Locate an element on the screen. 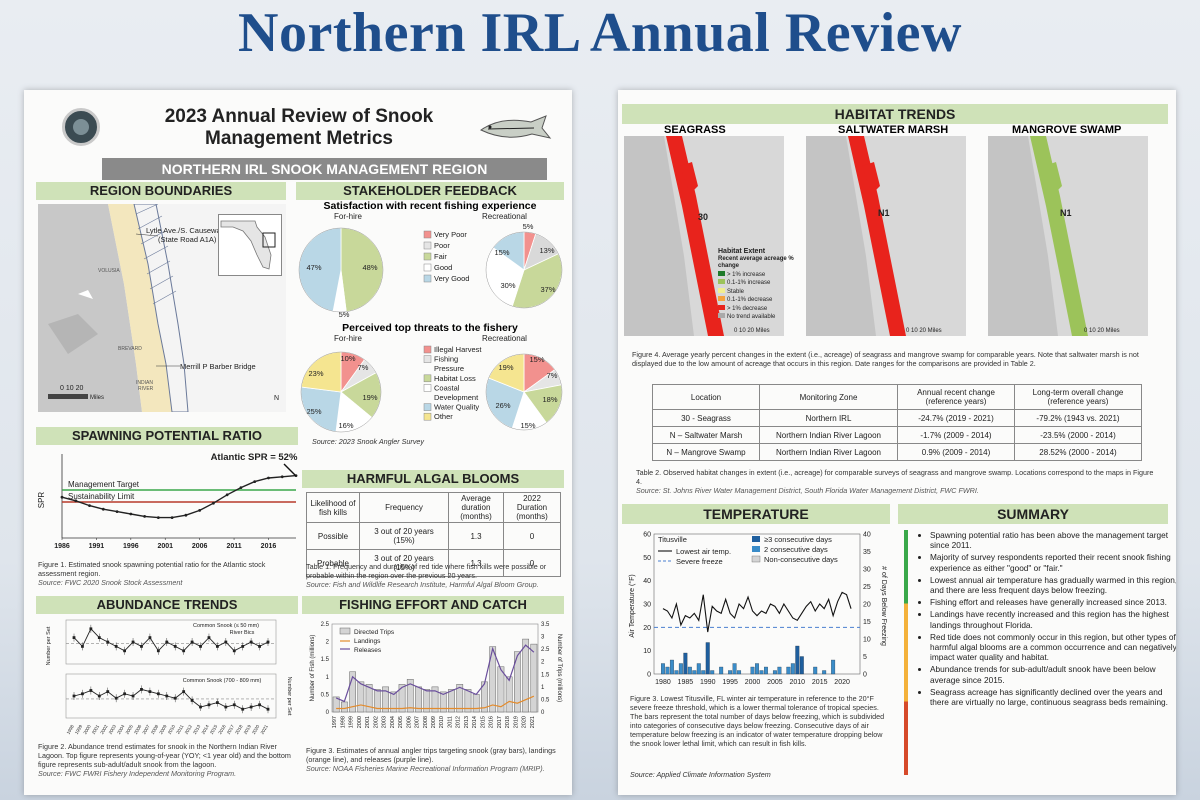 The width and height of the screenshot is (1200, 800). temp-y2tick: 30 is located at coordinates (867, 570).